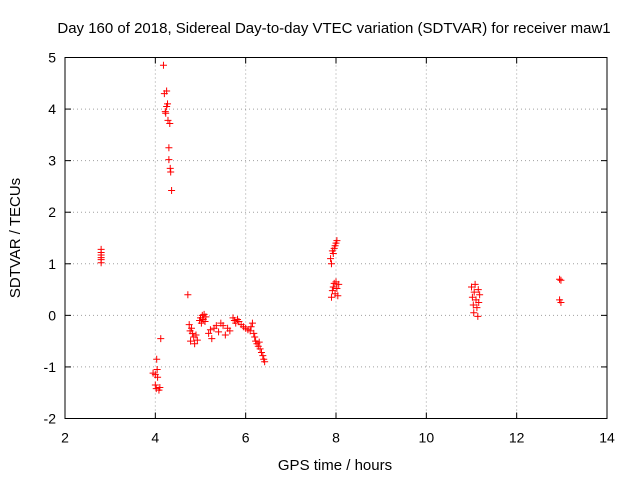  What do you see at coordinates (65, 438) in the screenshot?
I see `x-tick-label: 2` at bounding box center [65, 438].